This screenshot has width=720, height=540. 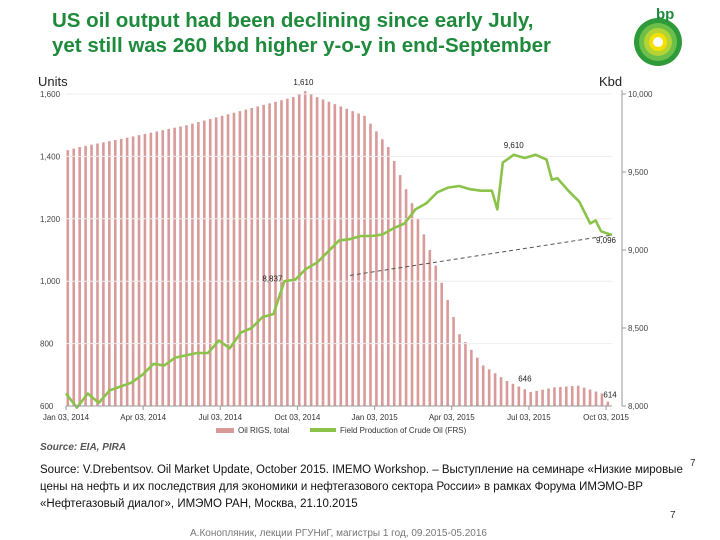 What do you see at coordinates (610, 81) in the screenshot?
I see `right-axis-title: Kbd` at bounding box center [610, 81].